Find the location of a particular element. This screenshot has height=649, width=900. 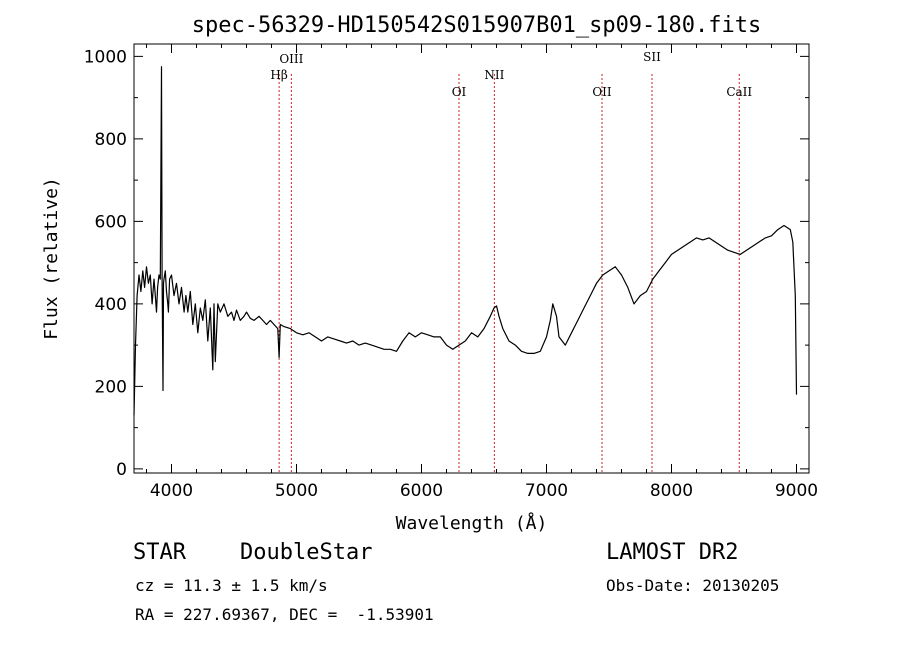

y-tick-label: 400 is located at coordinates (111, 305).